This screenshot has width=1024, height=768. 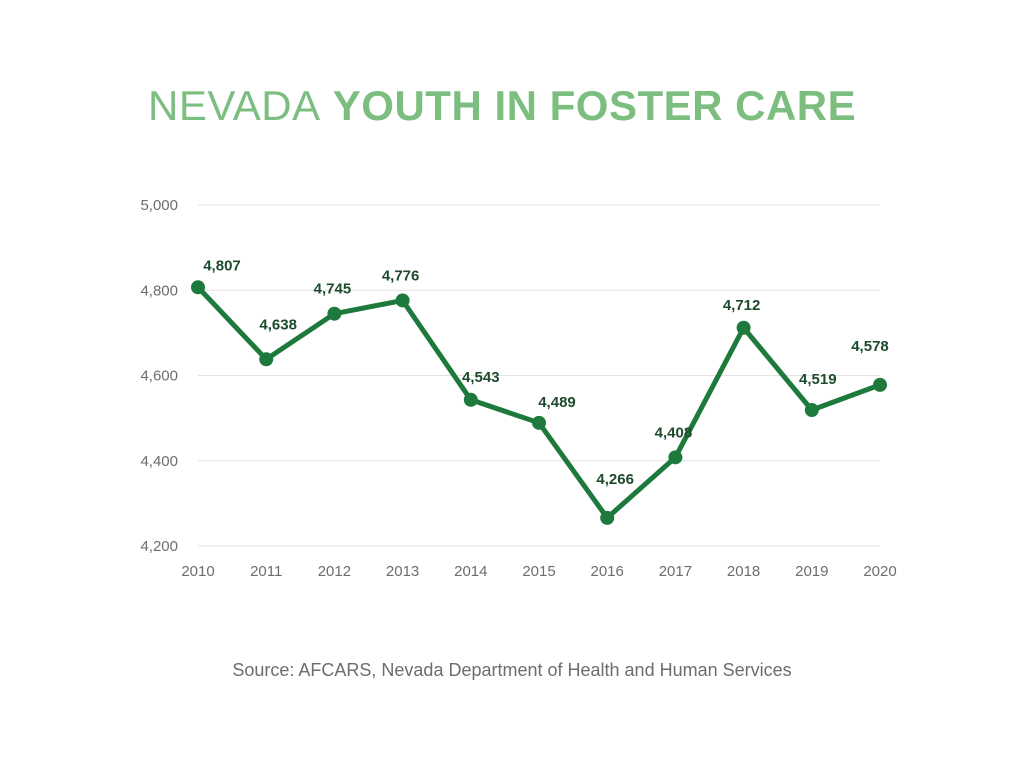 I want to click on x-tick-label: 2017, so click(x=675, y=571).